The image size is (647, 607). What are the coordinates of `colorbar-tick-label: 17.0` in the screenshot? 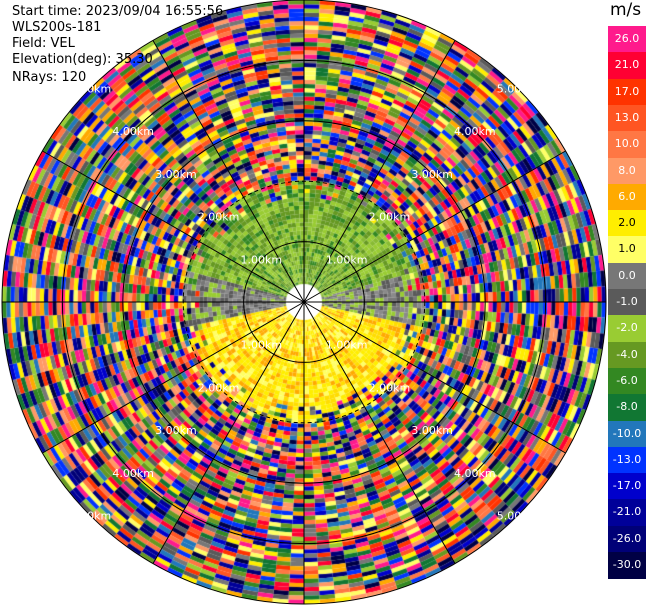 It's located at (627, 91).